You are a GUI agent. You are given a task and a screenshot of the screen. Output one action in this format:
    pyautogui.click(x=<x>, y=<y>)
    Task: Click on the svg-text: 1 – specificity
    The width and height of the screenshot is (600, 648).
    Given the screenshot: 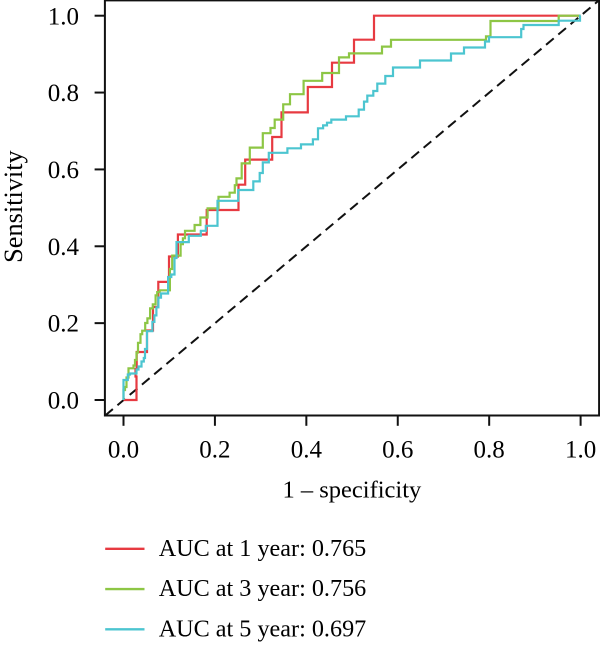 What is the action you would take?
    pyautogui.click(x=353, y=489)
    